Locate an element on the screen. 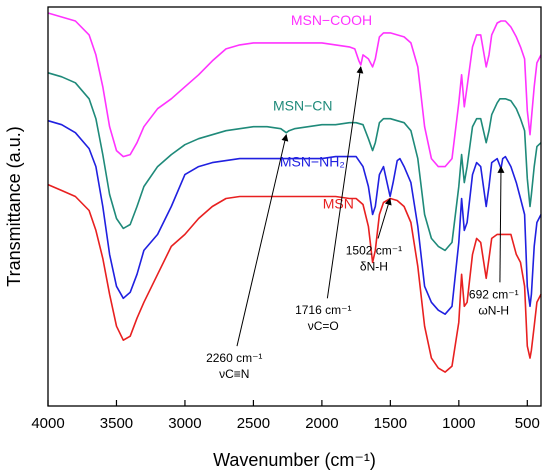 The image size is (550, 474). annotation-label: δN-H is located at coordinates (374, 266).